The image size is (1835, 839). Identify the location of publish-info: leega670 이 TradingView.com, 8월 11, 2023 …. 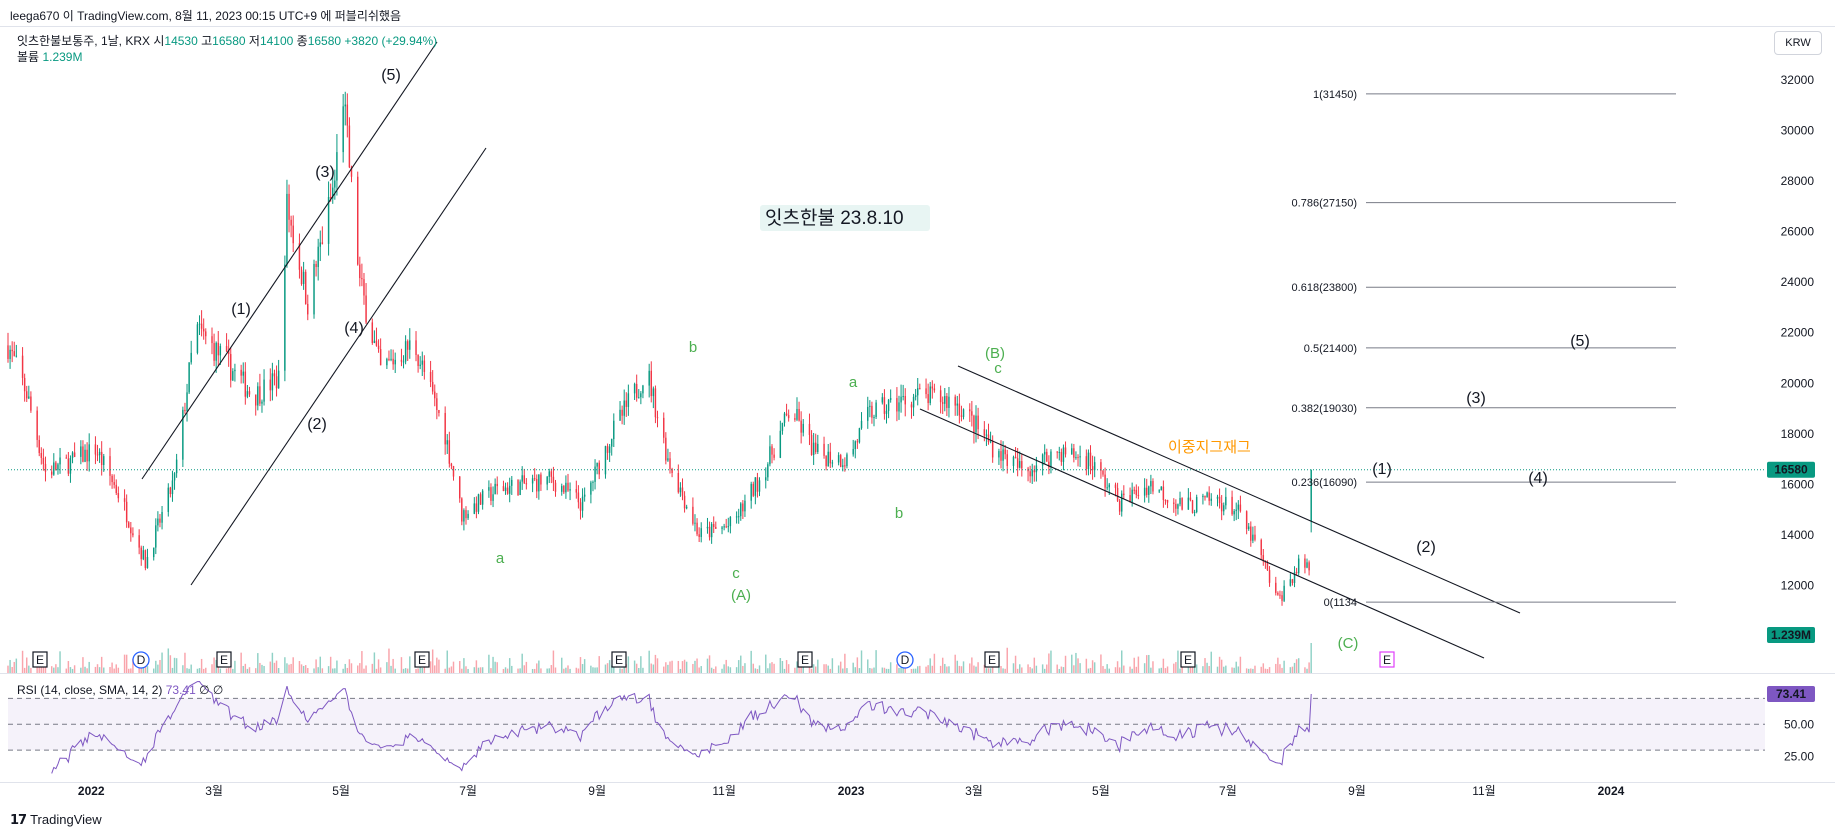
(205, 16).